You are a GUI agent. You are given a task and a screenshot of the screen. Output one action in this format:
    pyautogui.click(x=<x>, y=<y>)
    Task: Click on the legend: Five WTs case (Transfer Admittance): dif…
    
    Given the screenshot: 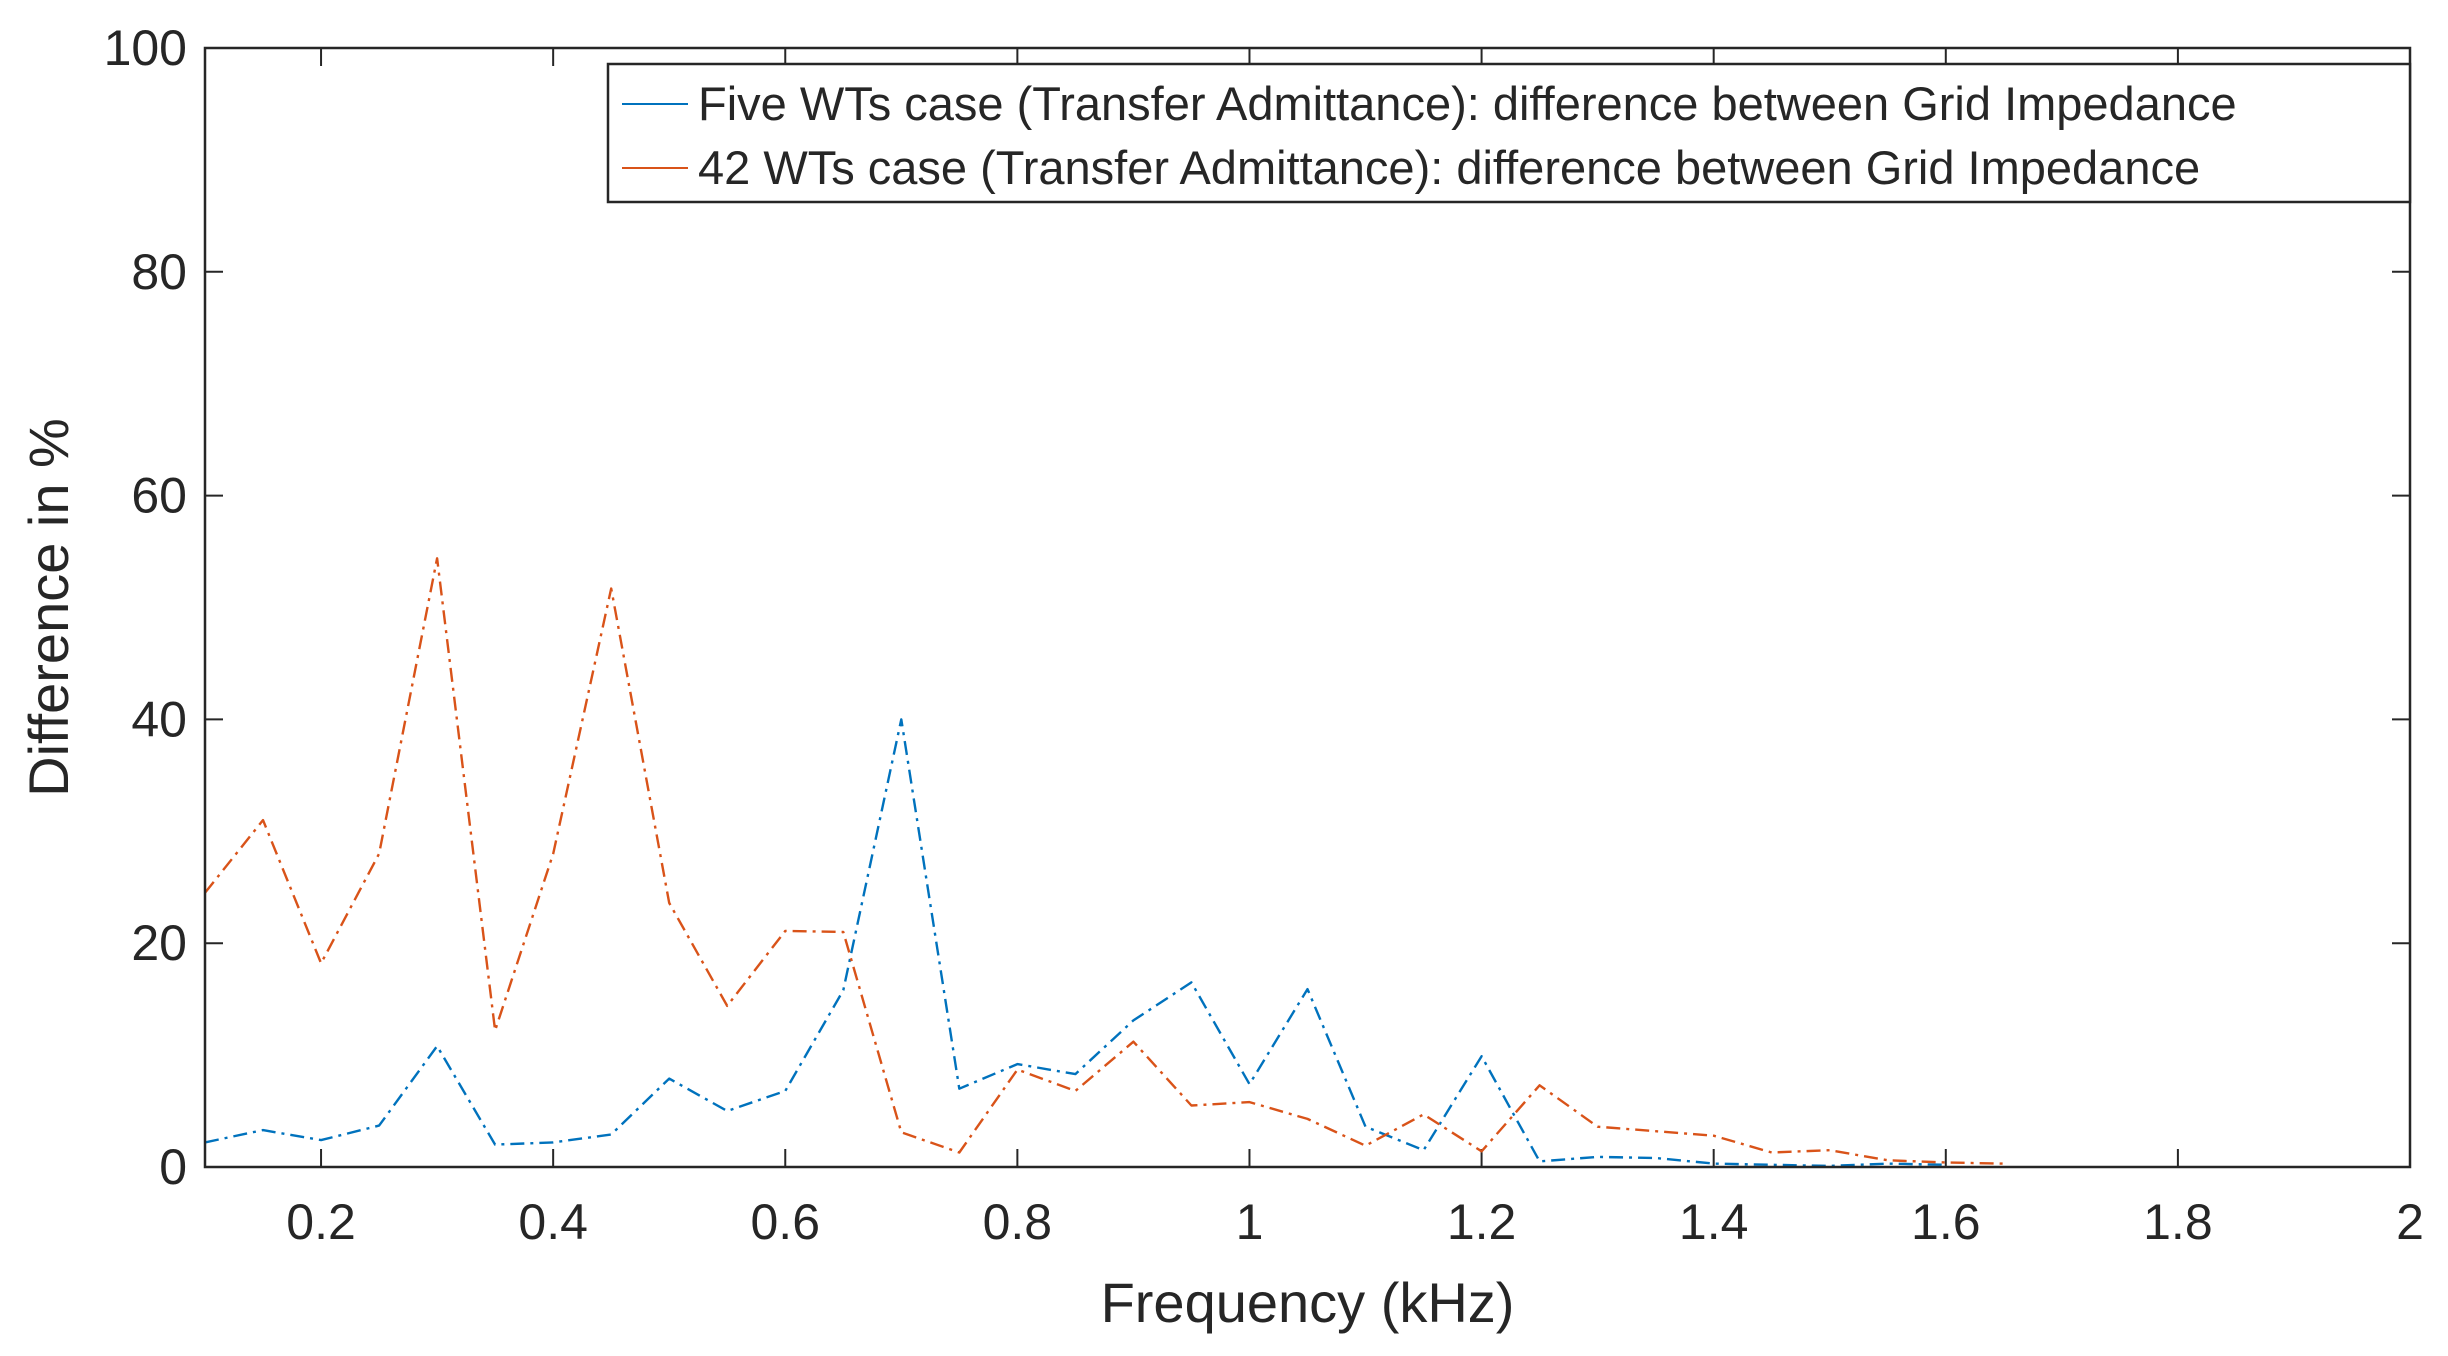 What is the action you would take?
    pyautogui.click(x=1509, y=133)
    